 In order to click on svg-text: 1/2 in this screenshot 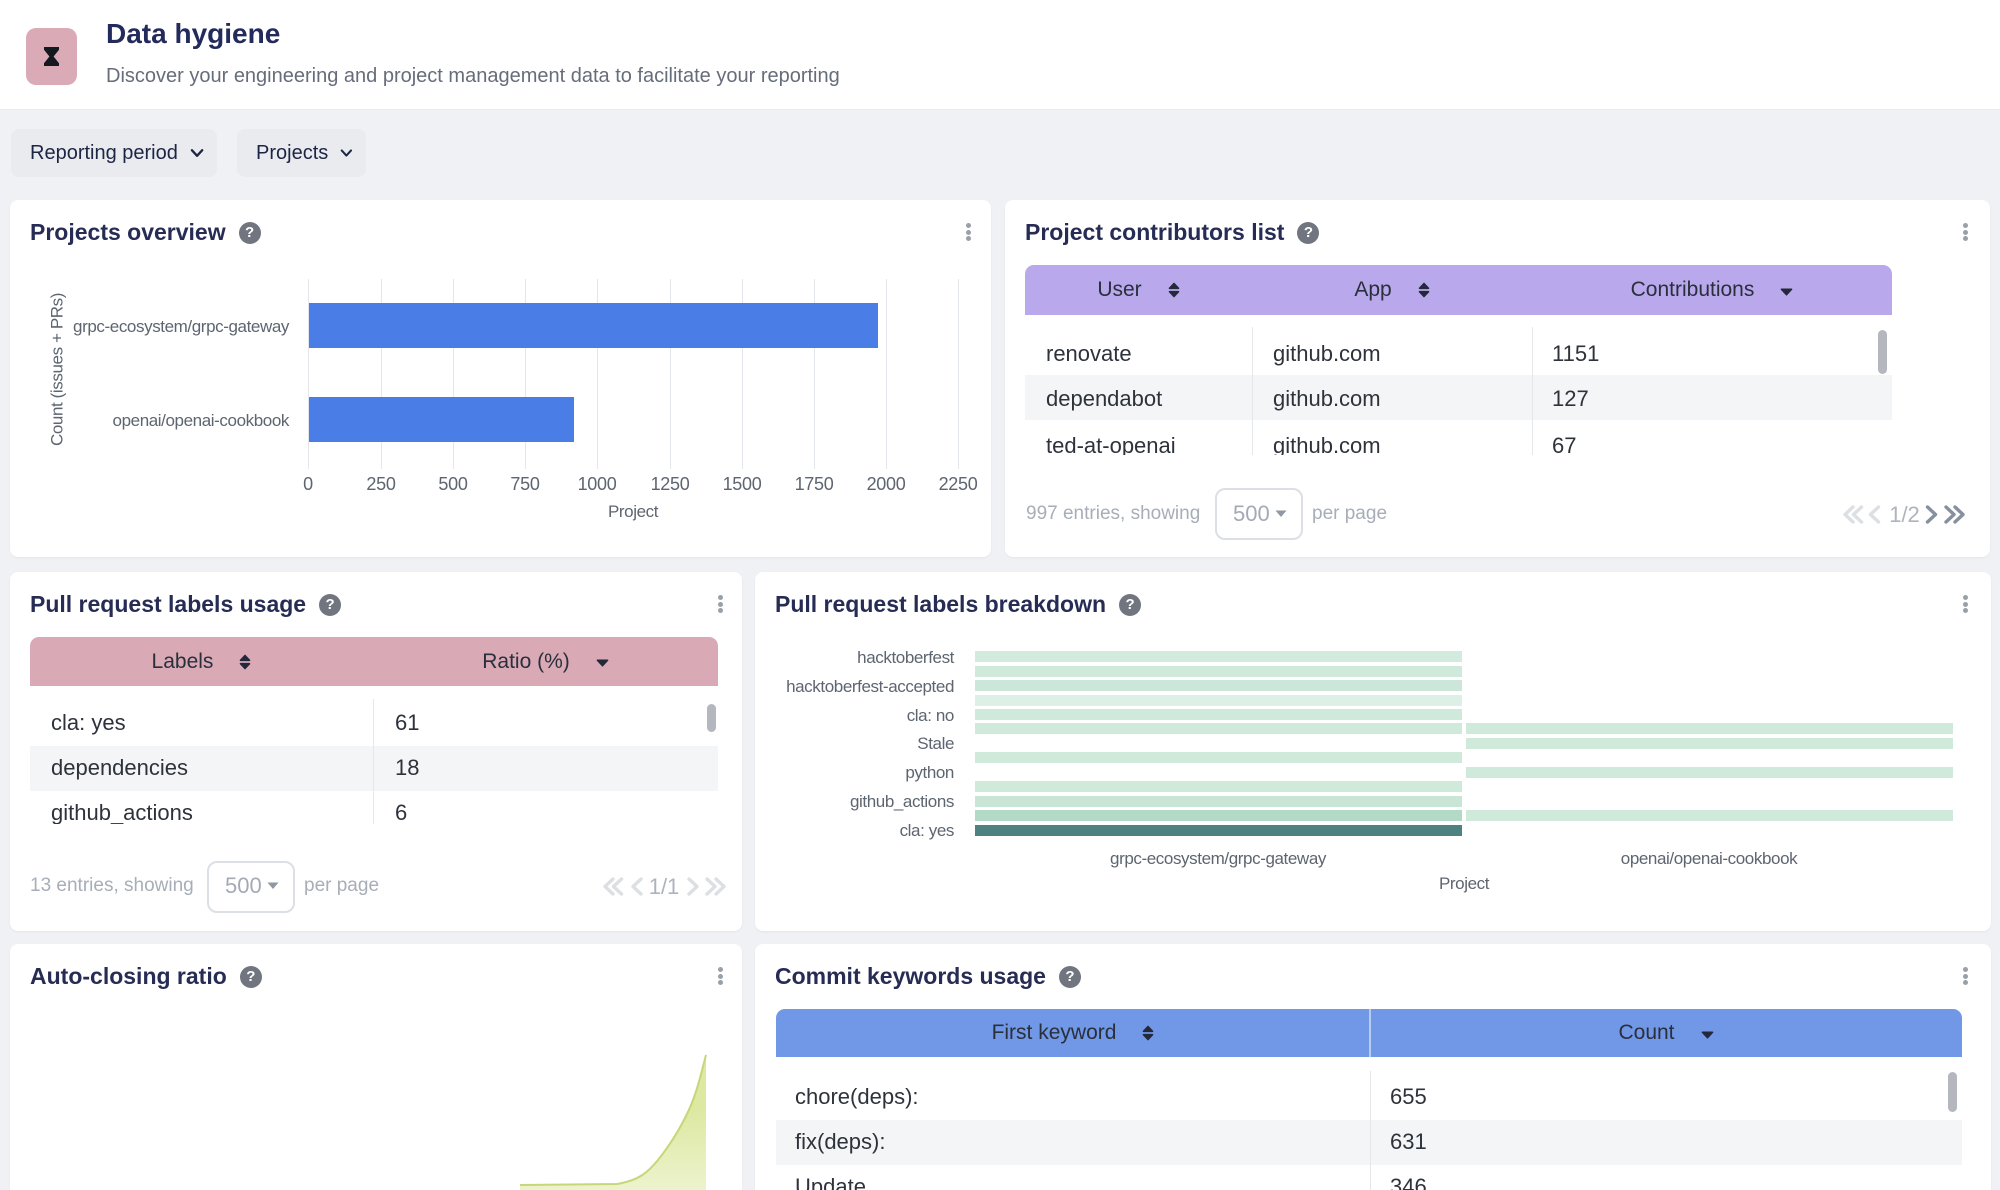, I will do `click(1904, 514)`.